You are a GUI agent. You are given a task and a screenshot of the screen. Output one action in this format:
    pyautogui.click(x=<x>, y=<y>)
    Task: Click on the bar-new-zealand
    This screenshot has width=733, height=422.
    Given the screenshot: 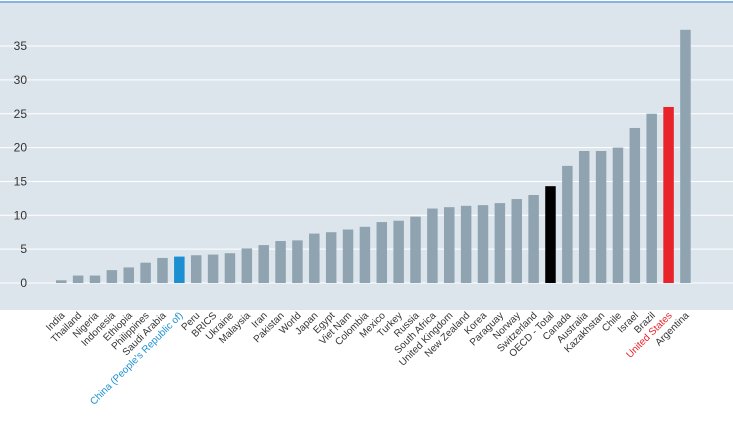 What is the action you would take?
    pyautogui.click(x=466, y=244)
    